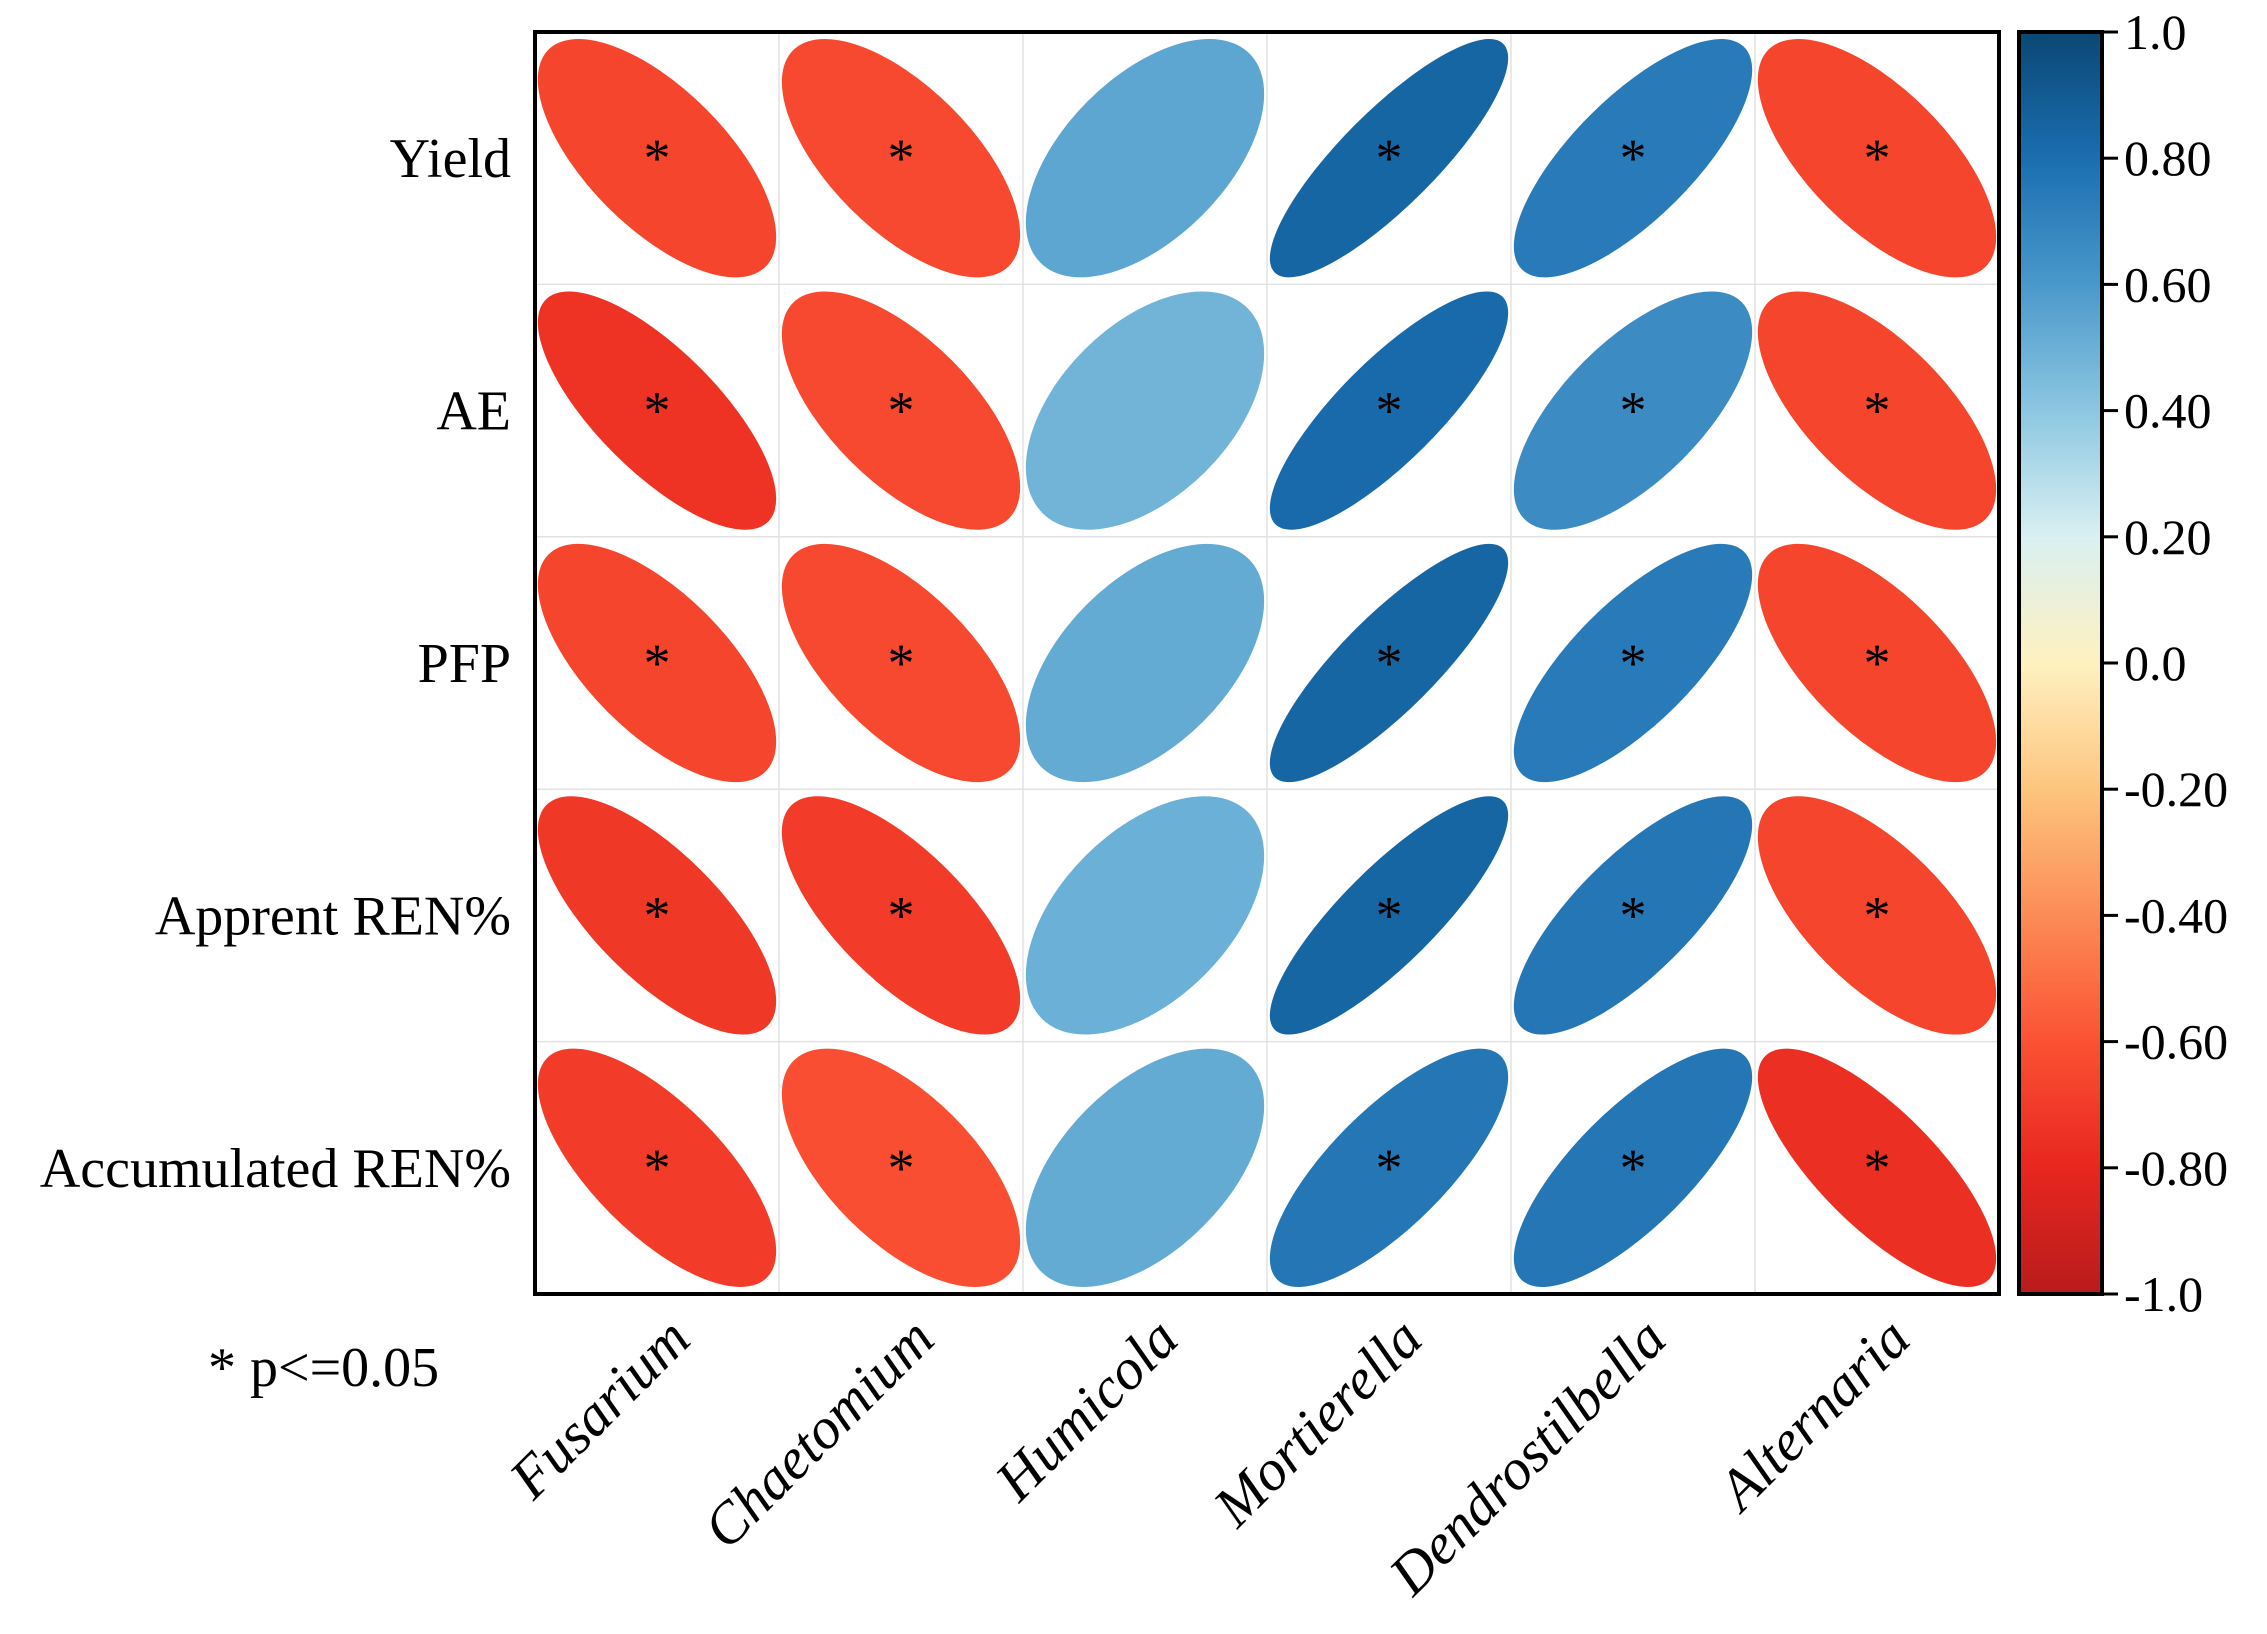 The width and height of the screenshot is (2267, 1634). What do you see at coordinates (275, 664) in the screenshot?
I see `row-labels: Yield AE PFP Apprent REN% Accumulated REN%` at bounding box center [275, 664].